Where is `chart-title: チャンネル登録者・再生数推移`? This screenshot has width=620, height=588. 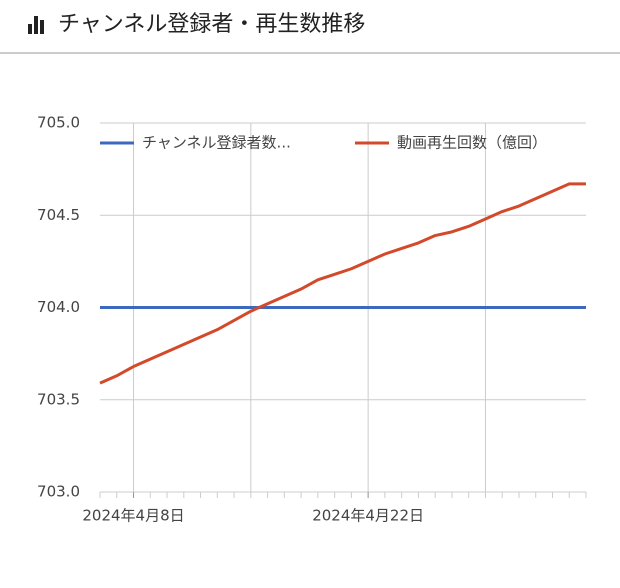
chart-title: チャンネル登録者・再生数推移 is located at coordinates (211, 24).